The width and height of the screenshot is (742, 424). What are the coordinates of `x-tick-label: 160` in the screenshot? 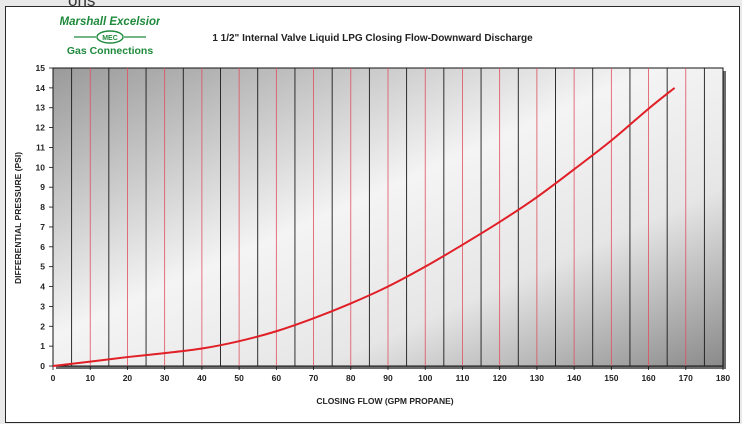 It's located at (648, 378).